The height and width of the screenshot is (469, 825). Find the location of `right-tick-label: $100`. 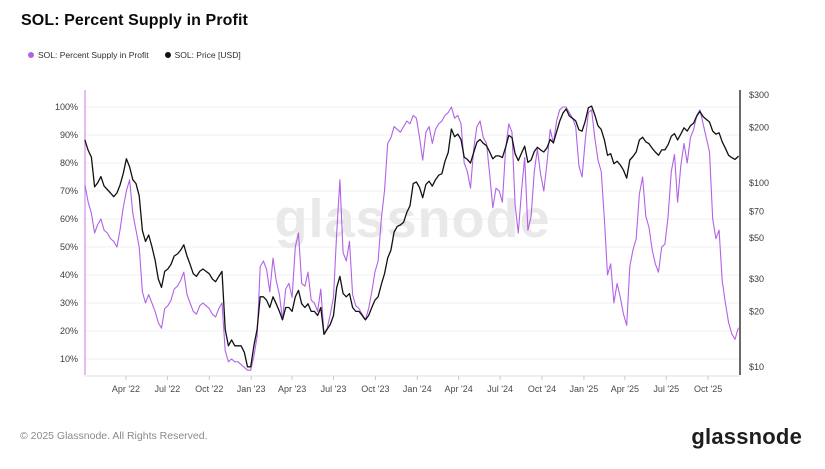

right-tick-label: $100 is located at coordinates (759, 183).